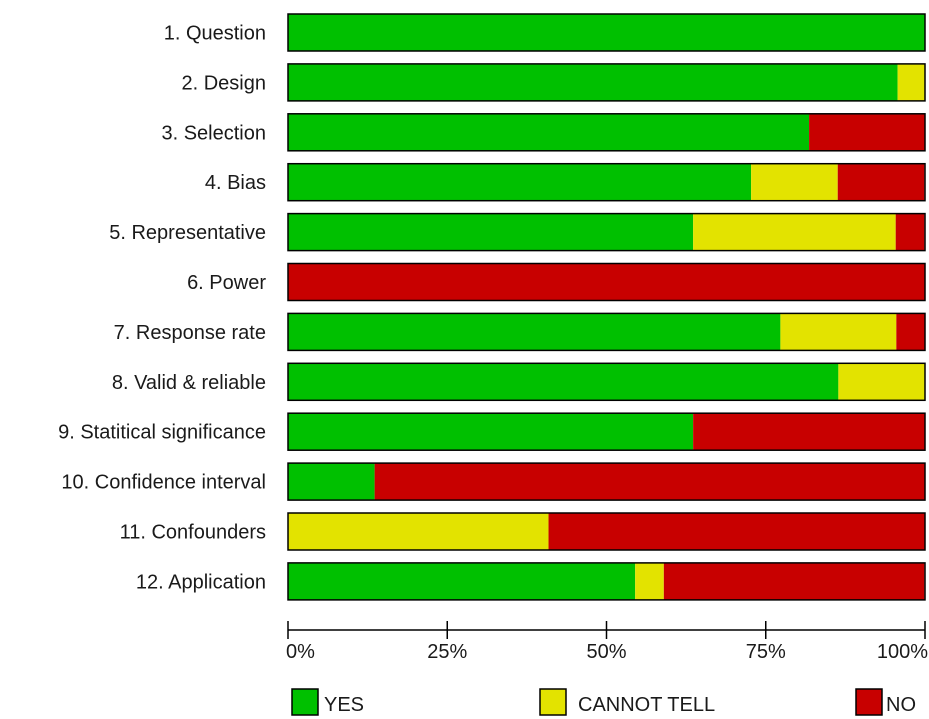  What do you see at coordinates (190, 333) in the screenshot?
I see `category-label: 7. Response rate` at bounding box center [190, 333].